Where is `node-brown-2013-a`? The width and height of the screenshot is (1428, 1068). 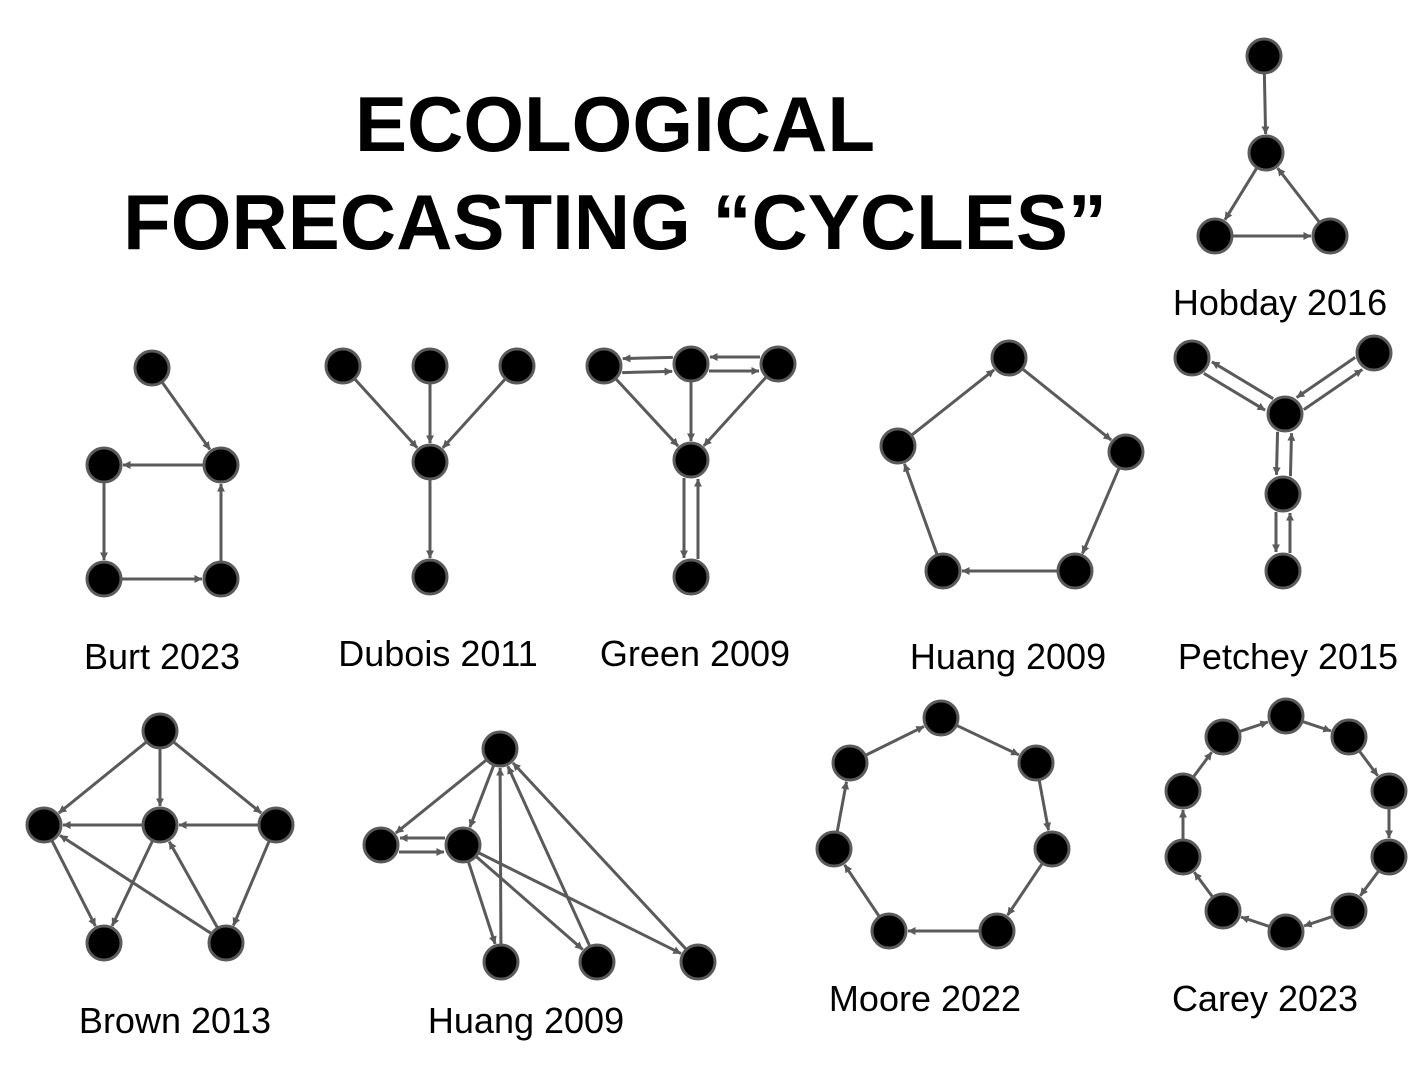 node-brown-2013-a is located at coordinates (160, 731).